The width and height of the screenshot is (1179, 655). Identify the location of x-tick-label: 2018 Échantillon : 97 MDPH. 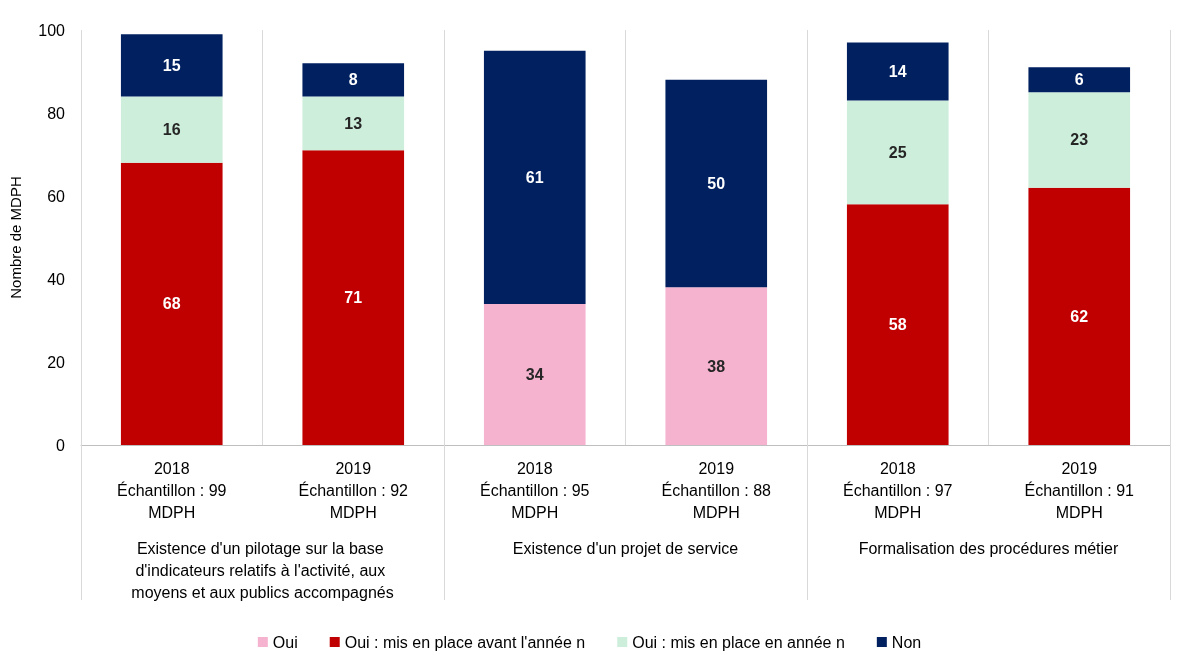
(898, 490).